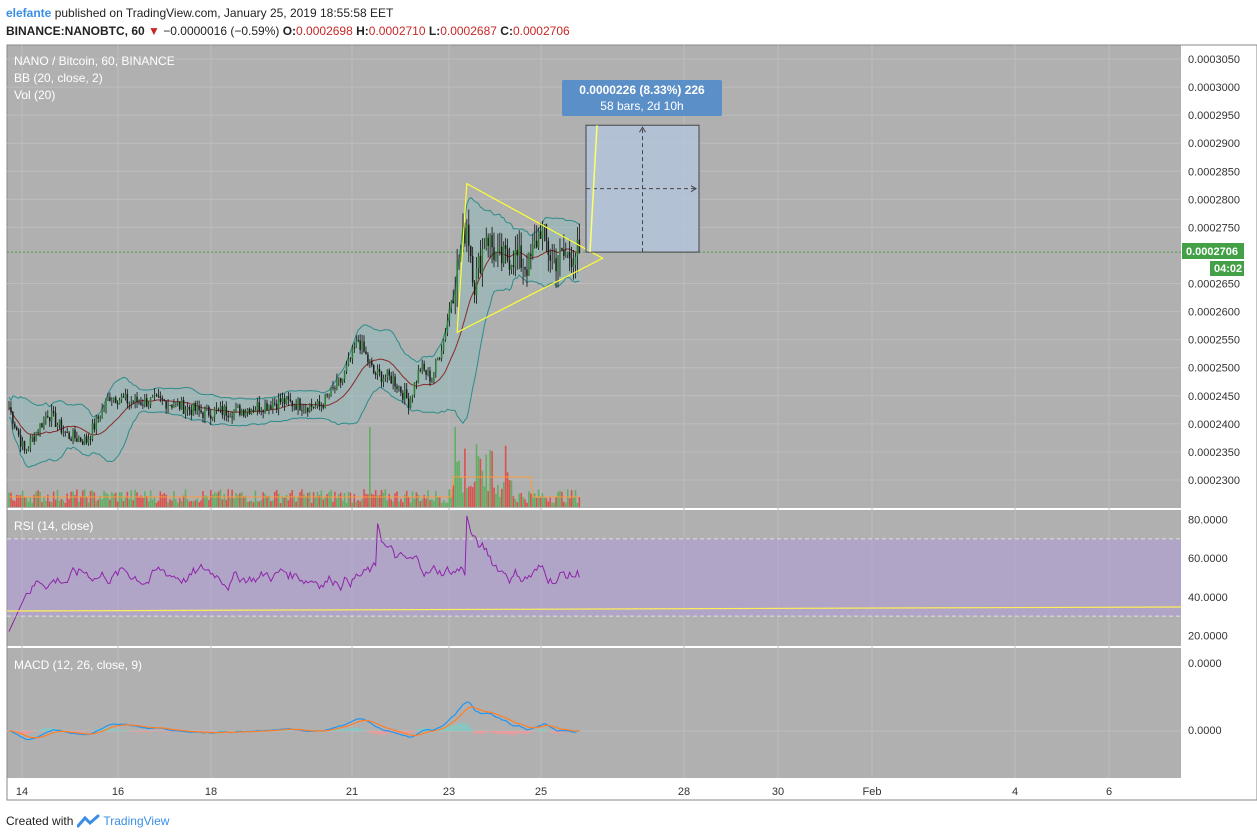 The image size is (1257, 839). Describe the element at coordinates (88, 821) in the screenshot. I see `tradingview-logo-icon` at that location.